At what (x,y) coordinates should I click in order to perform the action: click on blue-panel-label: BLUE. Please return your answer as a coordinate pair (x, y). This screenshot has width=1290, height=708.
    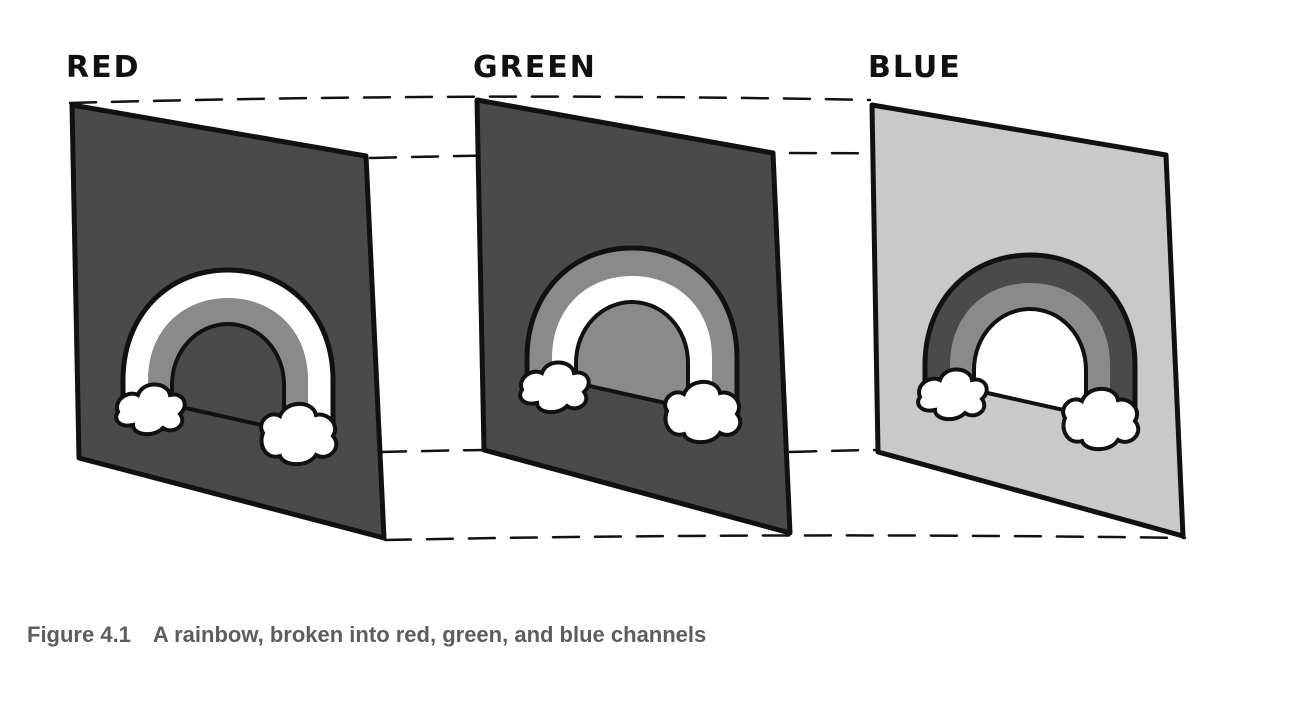
    Looking at the image, I should click on (915, 67).